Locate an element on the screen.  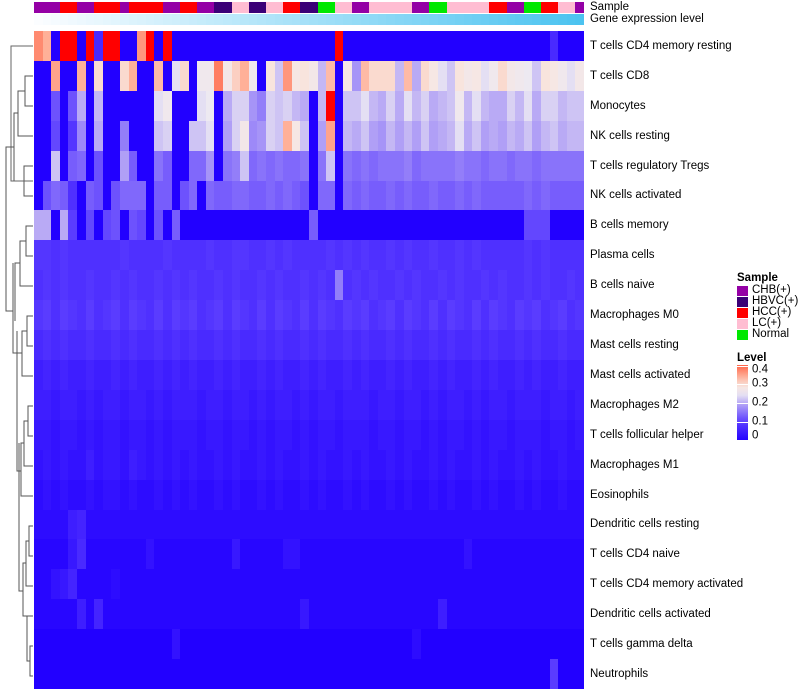
gene-expression-annotation-bar is located at coordinates (309, 19).